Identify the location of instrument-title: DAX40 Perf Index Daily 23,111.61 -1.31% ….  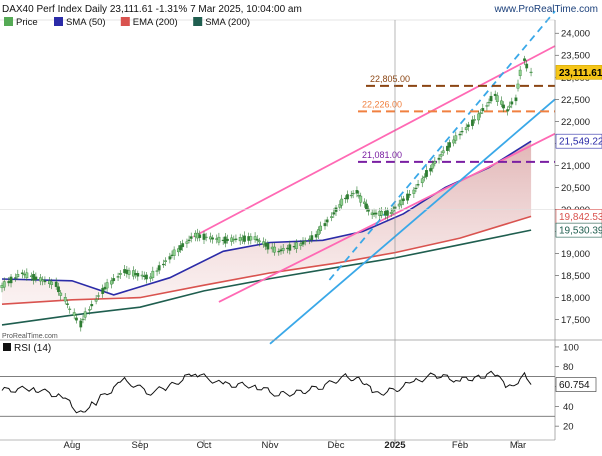
(152, 9).